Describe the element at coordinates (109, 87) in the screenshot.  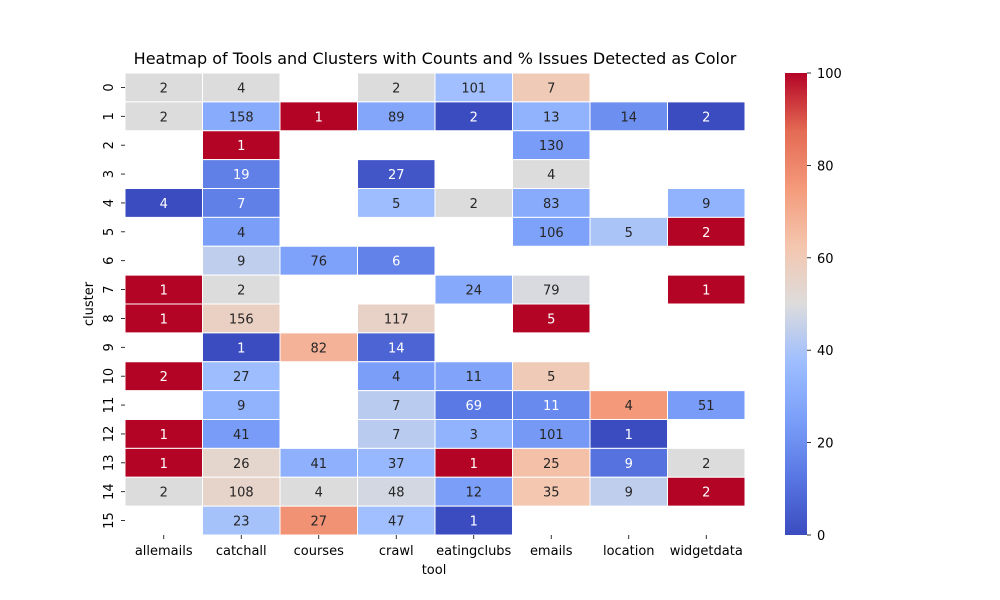
I see `y-tick-label: 0` at that location.